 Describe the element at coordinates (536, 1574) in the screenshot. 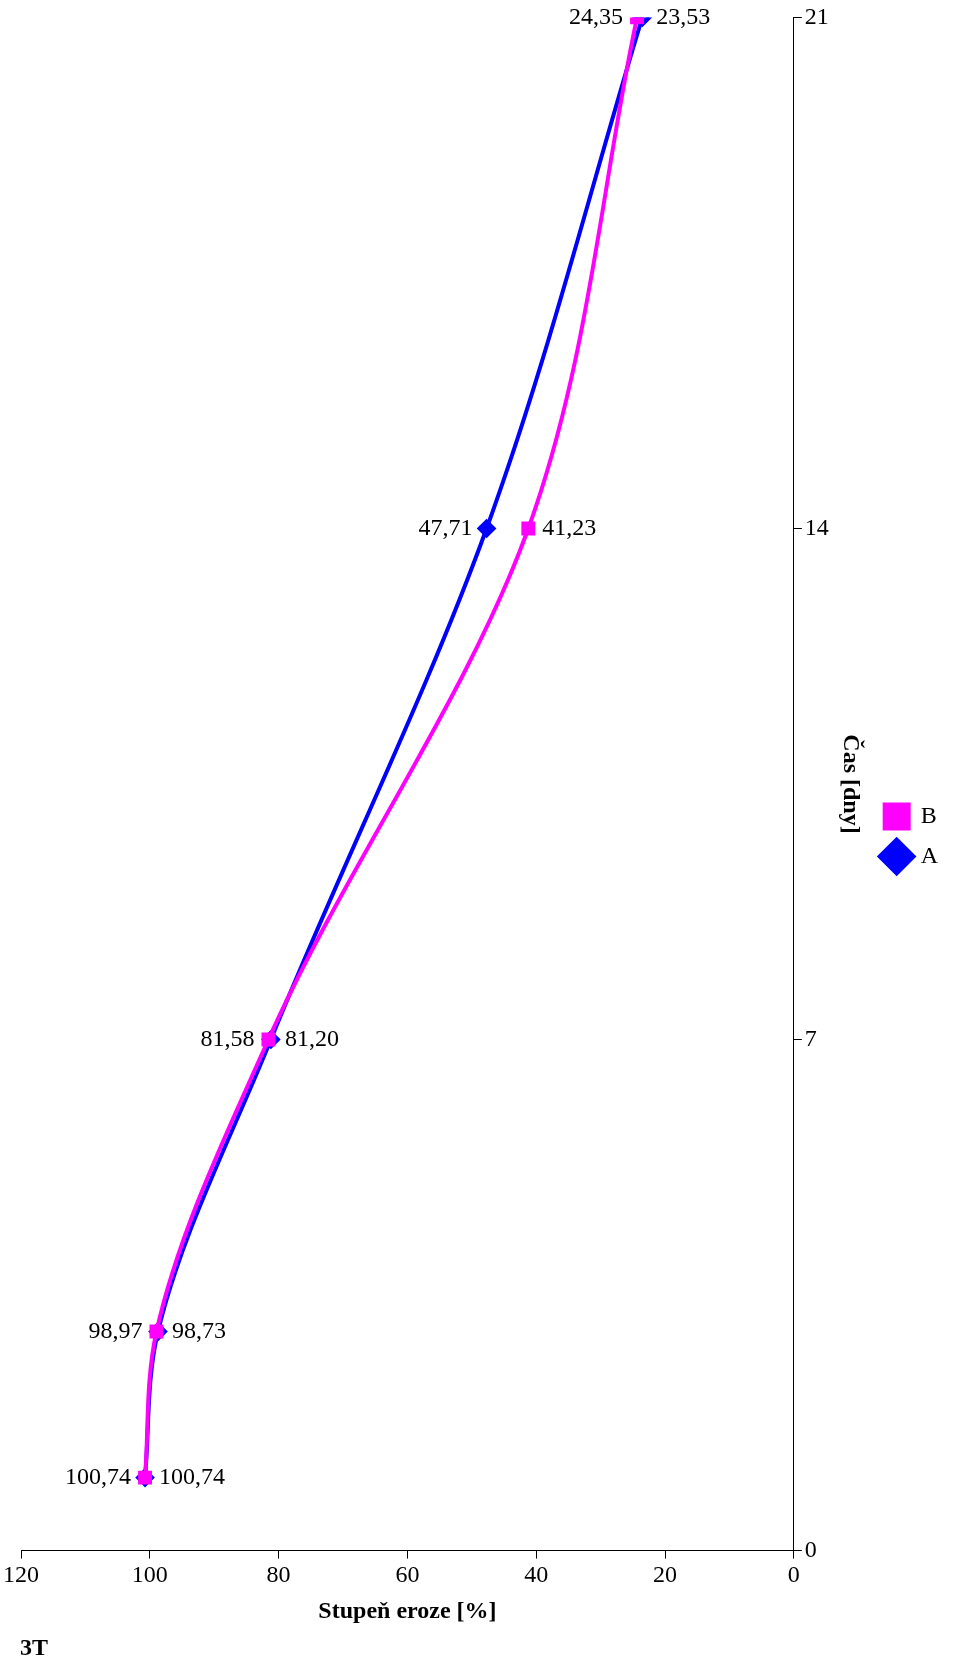

I see `x-tick-label: 40` at that location.